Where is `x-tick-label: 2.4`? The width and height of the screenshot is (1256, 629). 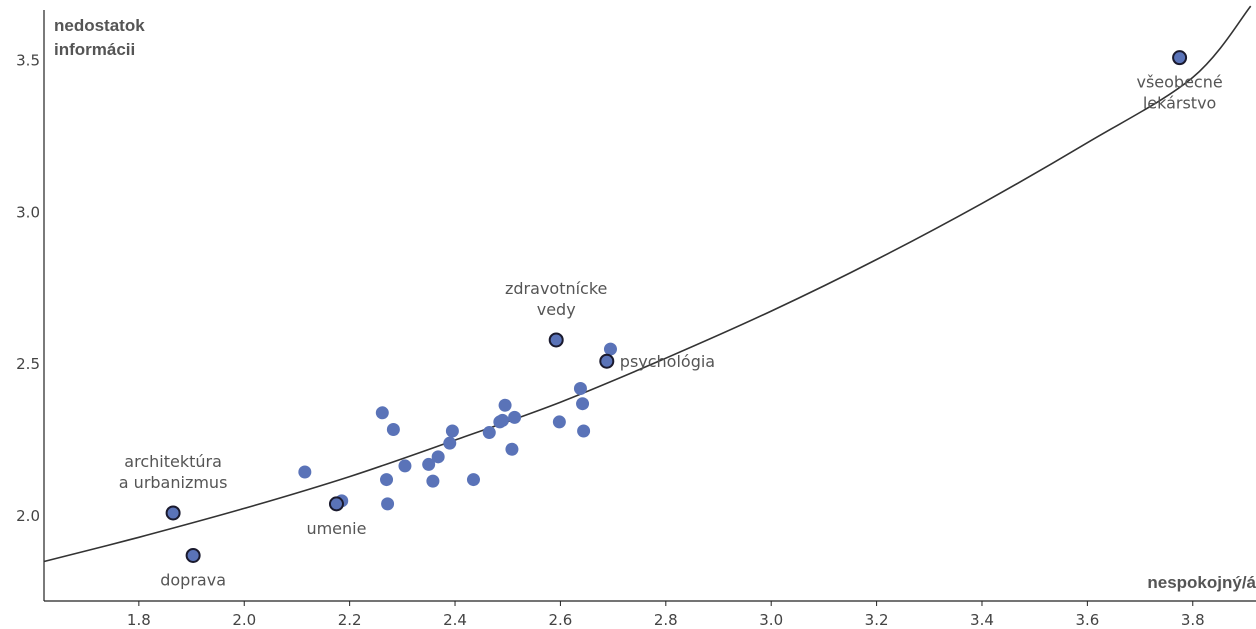
x-tick-label: 2.4 is located at coordinates (455, 620).